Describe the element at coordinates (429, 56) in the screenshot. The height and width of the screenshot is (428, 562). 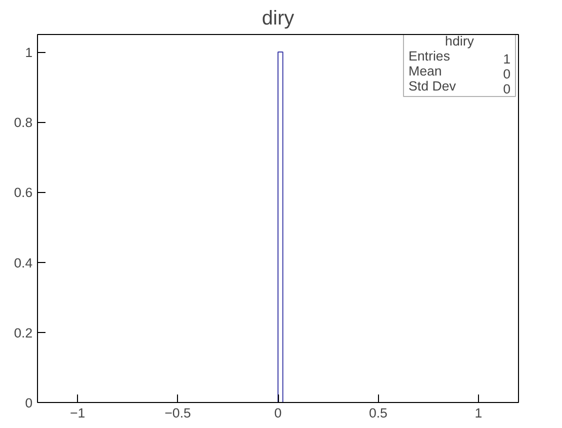
I see `annotation: Entries` at that location.